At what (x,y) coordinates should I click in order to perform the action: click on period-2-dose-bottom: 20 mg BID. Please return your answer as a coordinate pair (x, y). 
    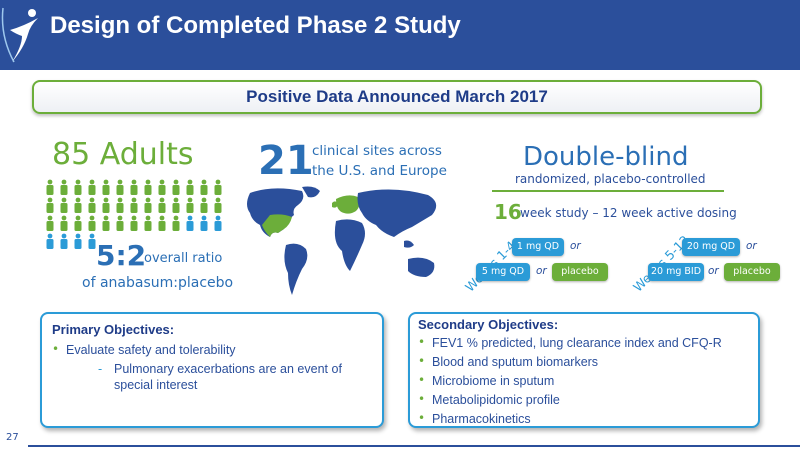
    Looking at the image, I should click on (676, 272).